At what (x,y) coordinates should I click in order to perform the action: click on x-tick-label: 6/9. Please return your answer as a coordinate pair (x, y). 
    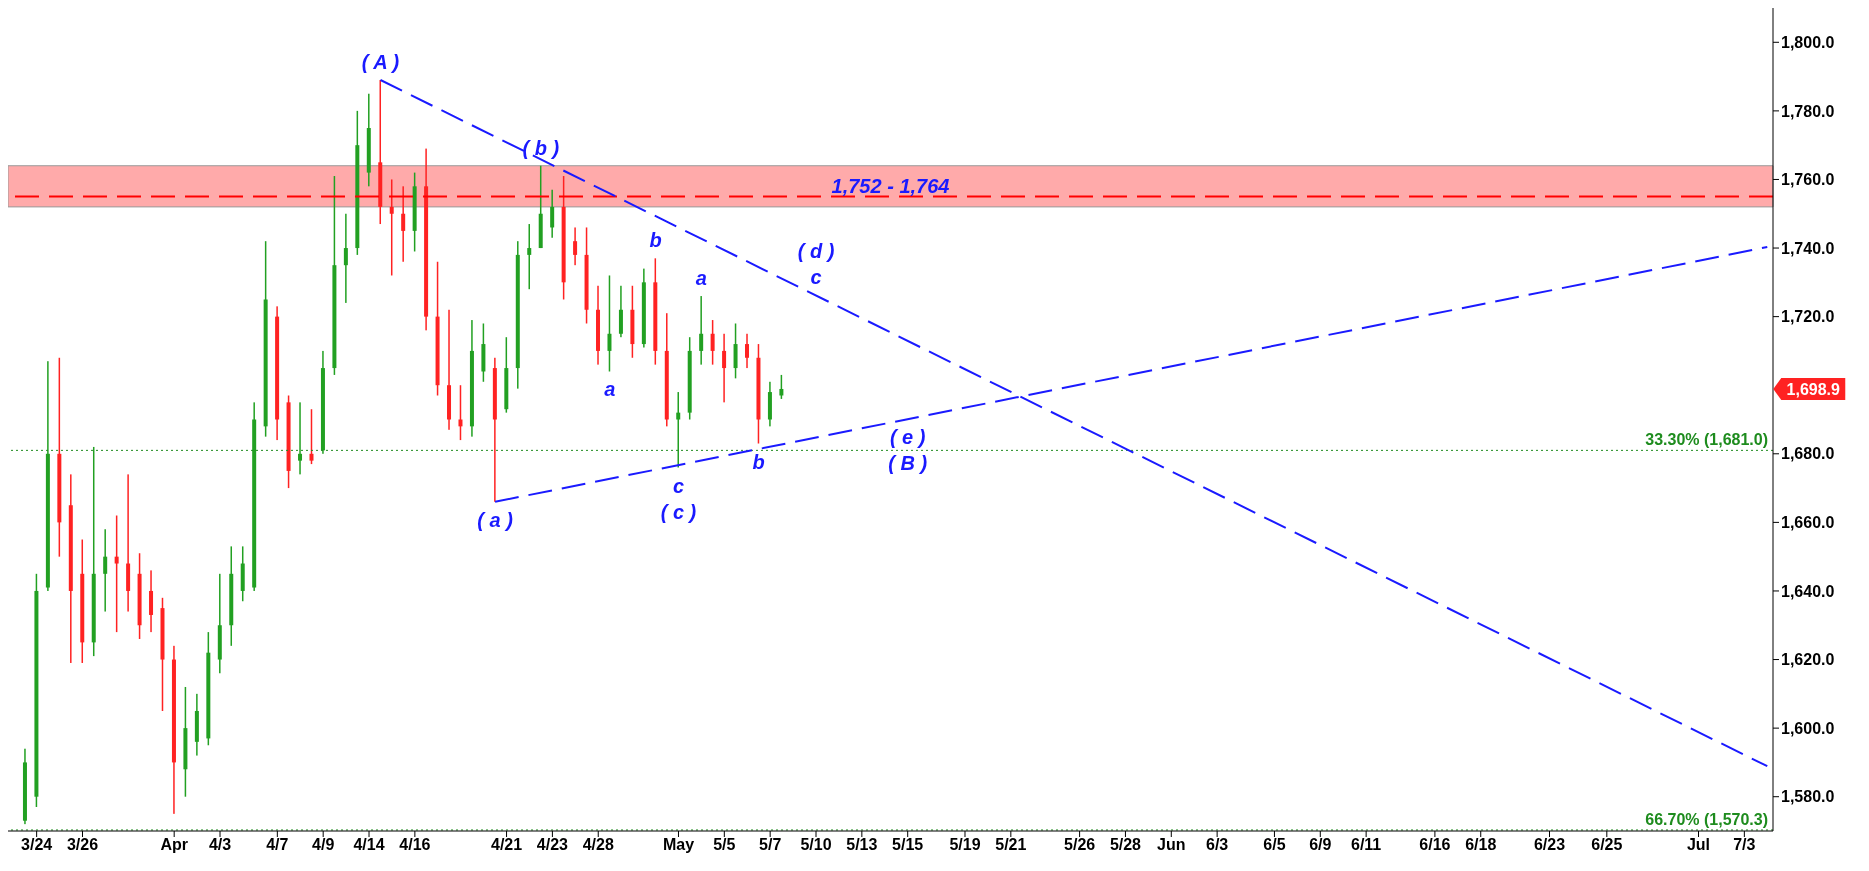
    Looking at the image, I should click on (1320, 845).